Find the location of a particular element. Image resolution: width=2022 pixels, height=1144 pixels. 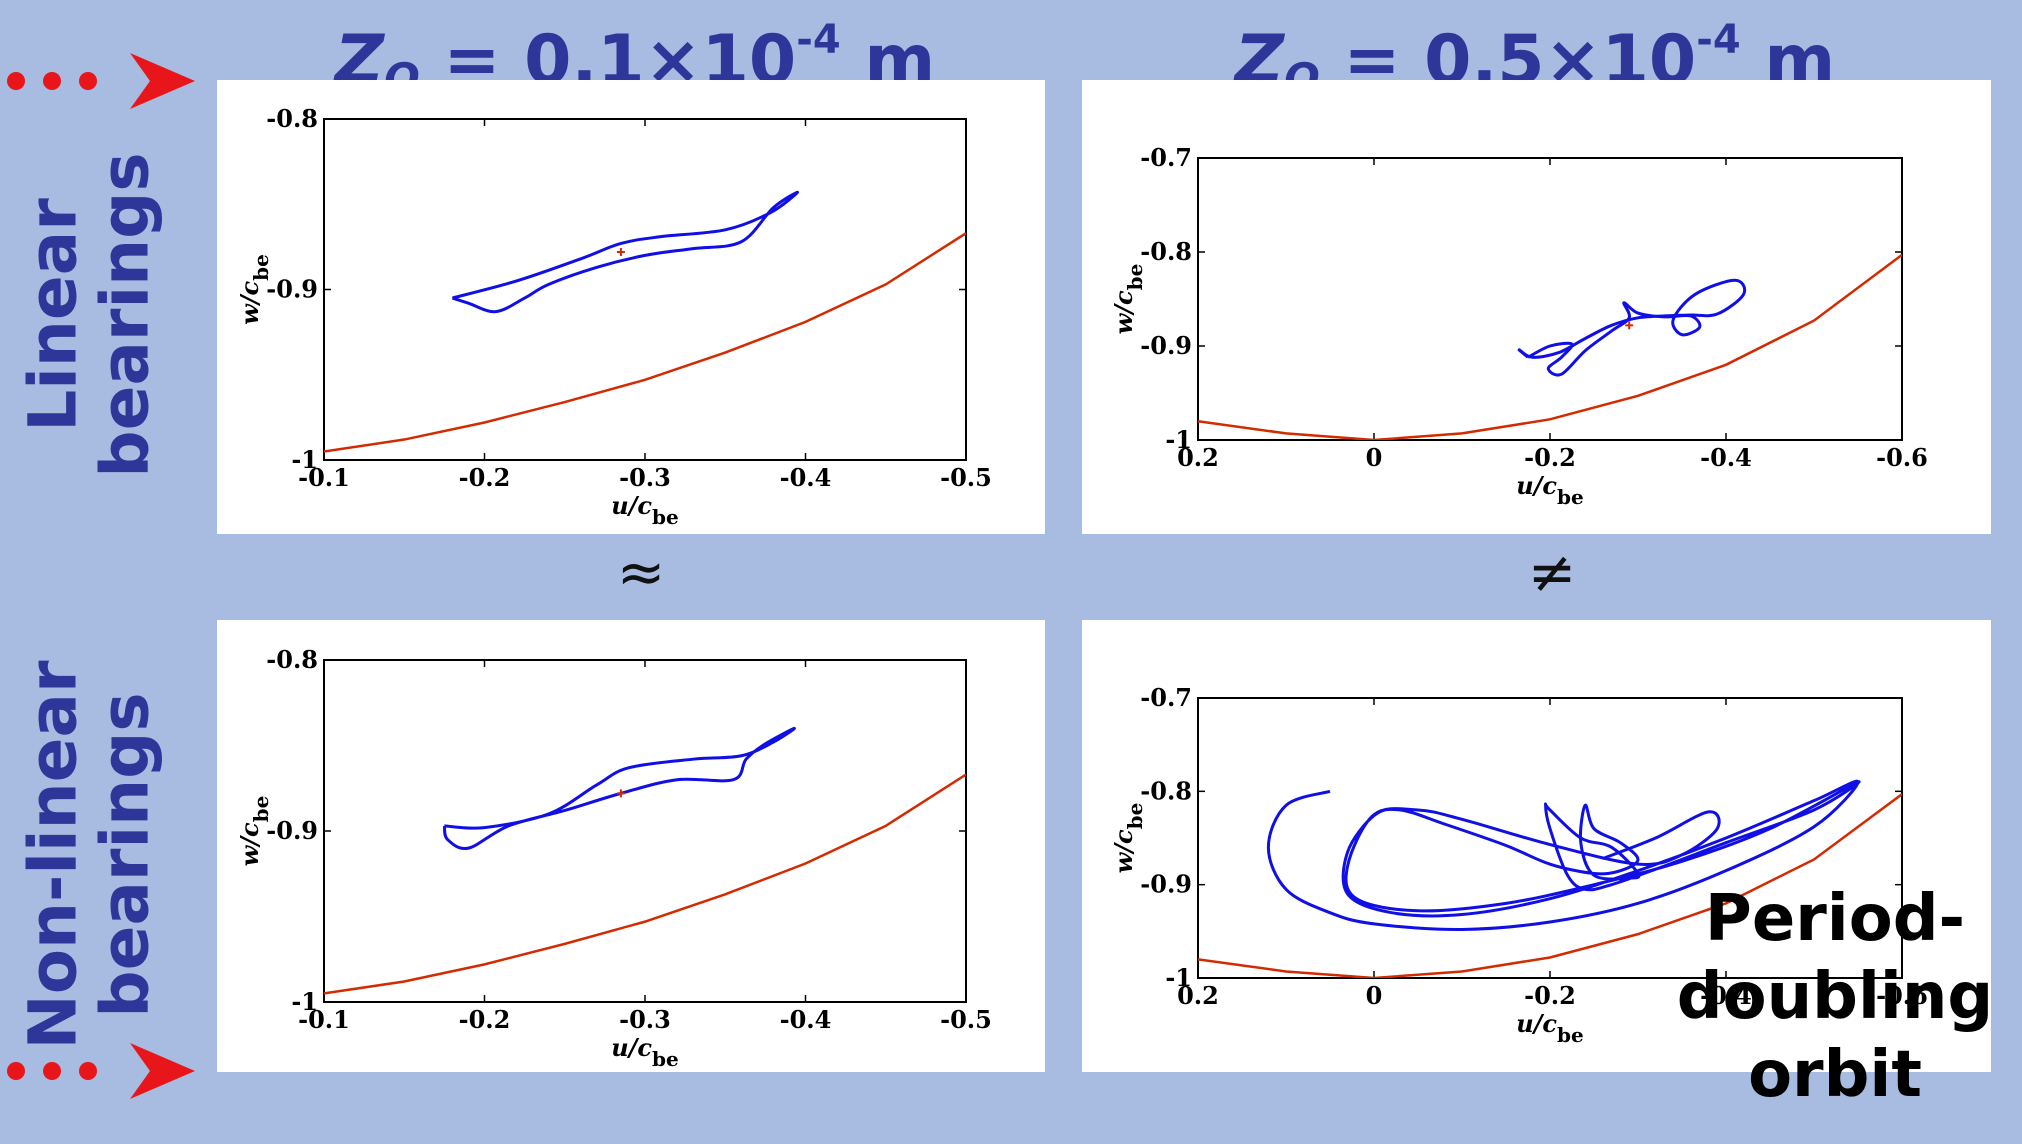

row-label-nonlinear-line1: Non-linear is located at coordinates (54, 855).